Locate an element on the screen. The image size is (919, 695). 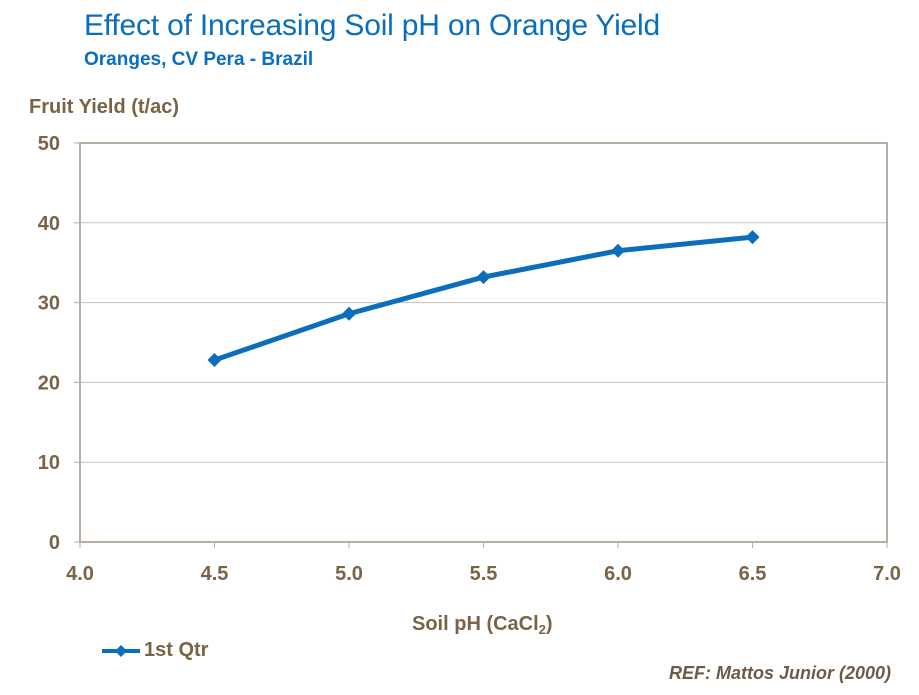
chart-subtitle: Oranges, CV Pera - Brazil is located at coordinates (199, 59).